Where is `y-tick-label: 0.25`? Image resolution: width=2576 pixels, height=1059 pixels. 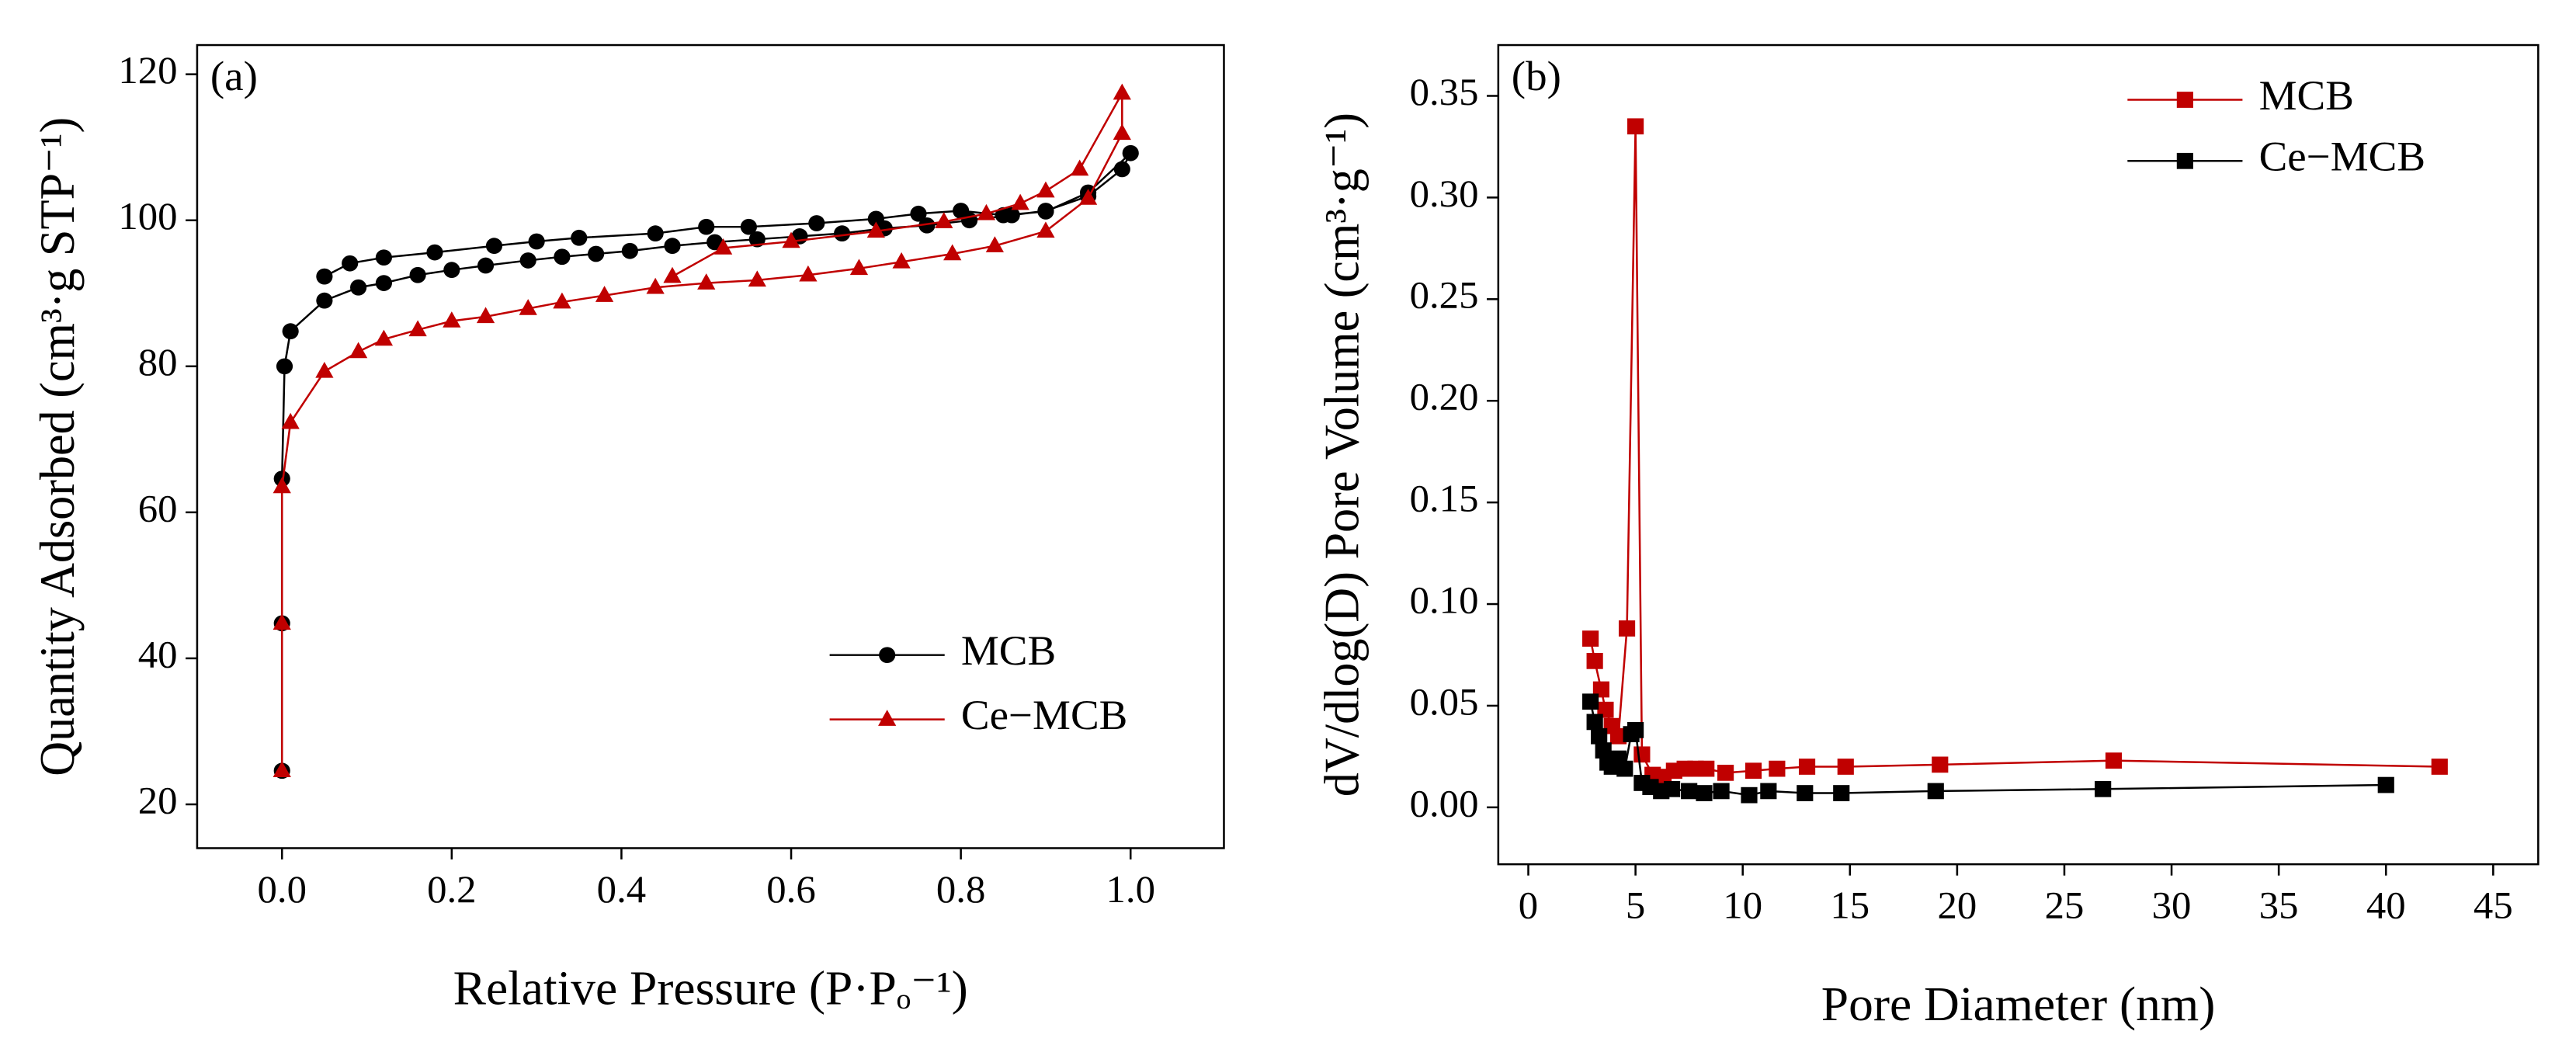 y-tick-label: 0.25 is located at coordinates (1444, 294).